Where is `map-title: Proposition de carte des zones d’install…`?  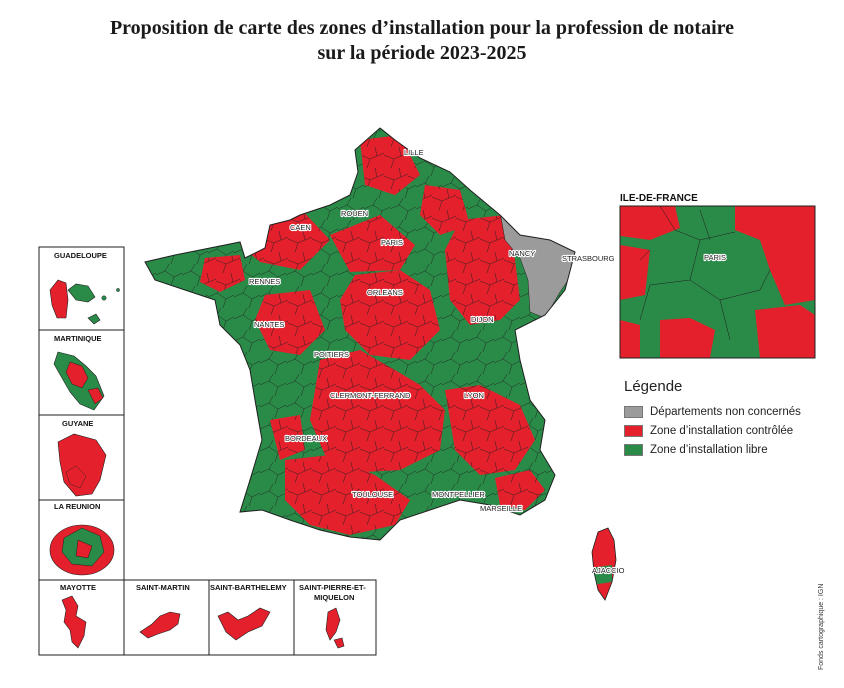
map-title: Proposition de carte des zones d’install… is located at coordinates (422, 41).